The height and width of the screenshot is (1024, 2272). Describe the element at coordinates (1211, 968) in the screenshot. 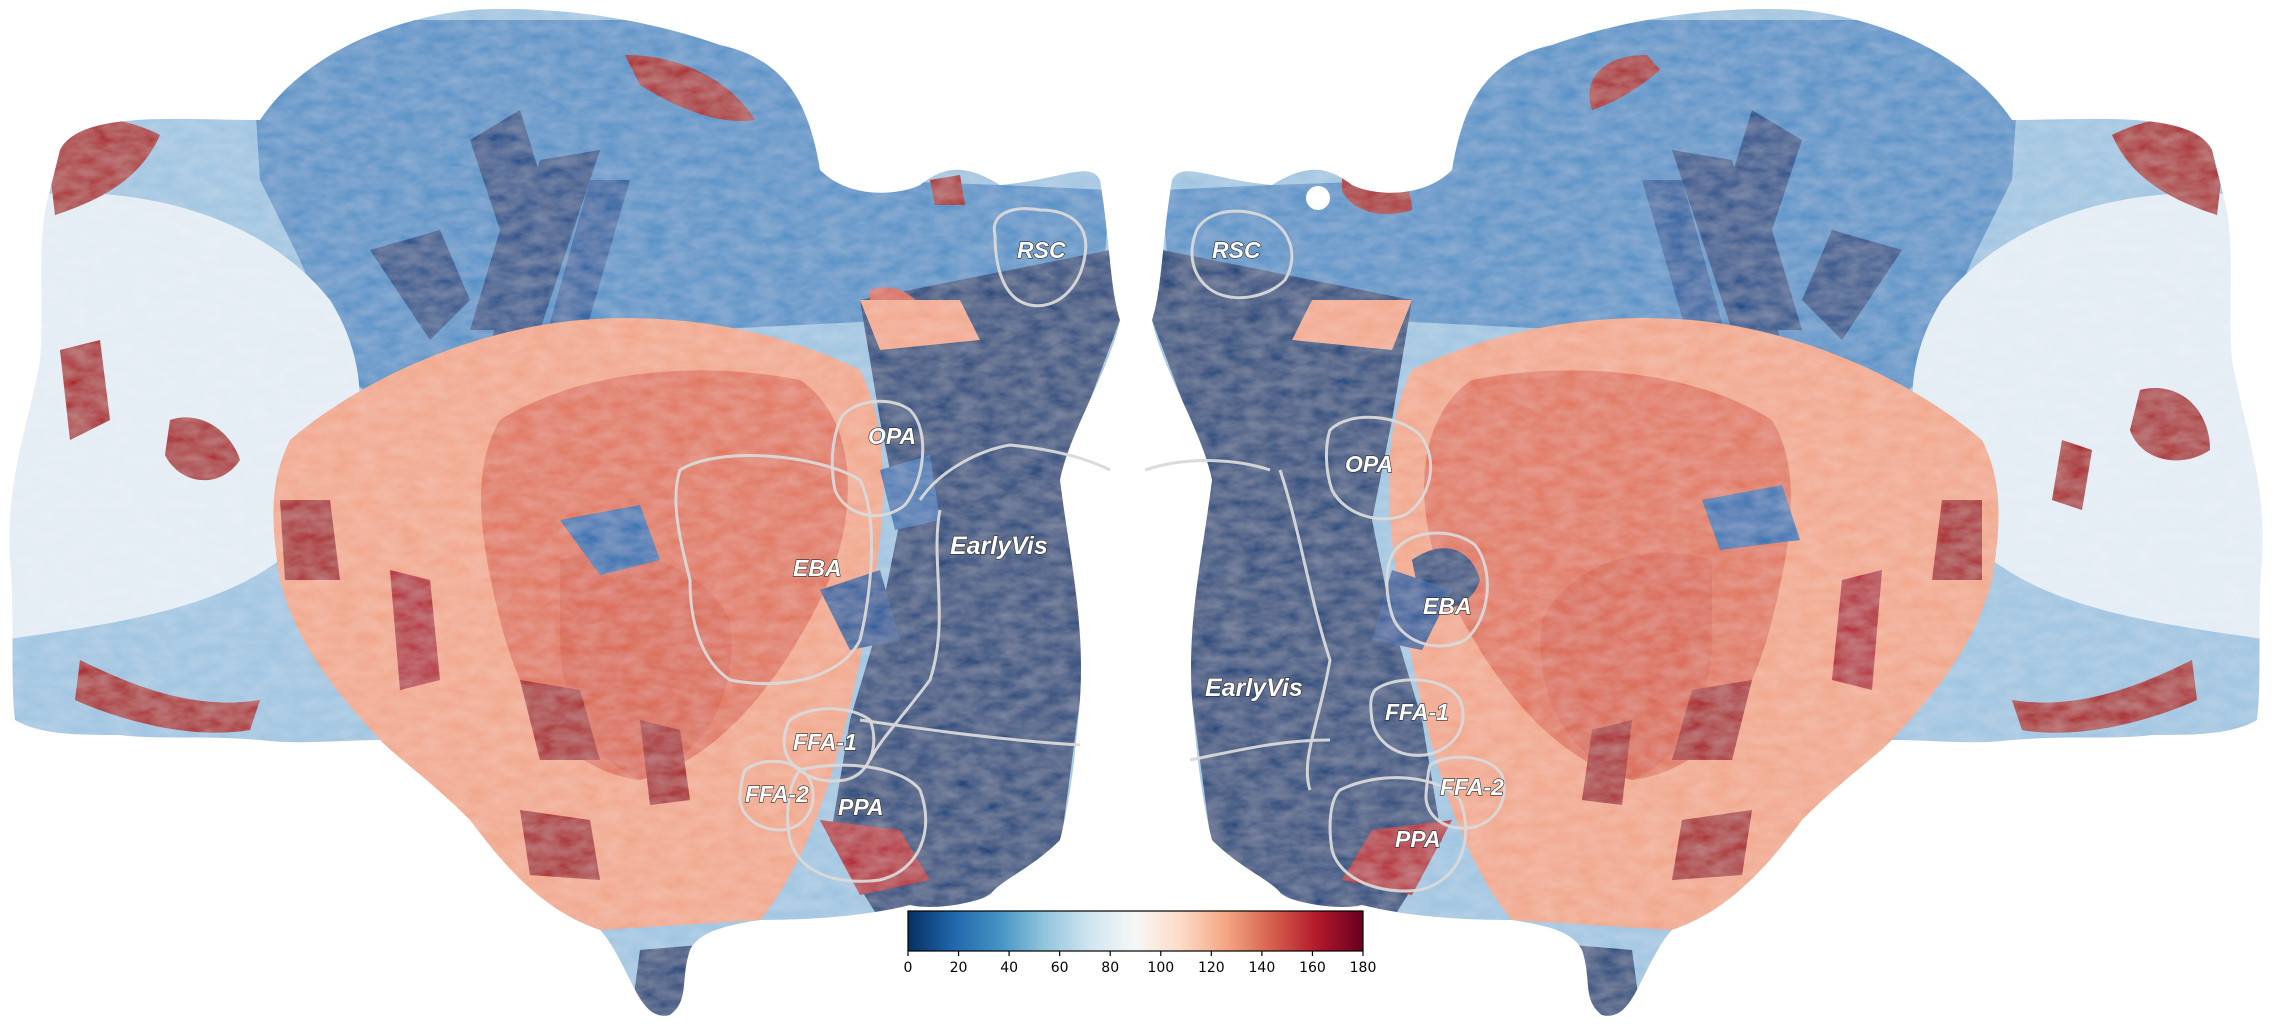

I see `colorbar-tick-label: 120` at that location.